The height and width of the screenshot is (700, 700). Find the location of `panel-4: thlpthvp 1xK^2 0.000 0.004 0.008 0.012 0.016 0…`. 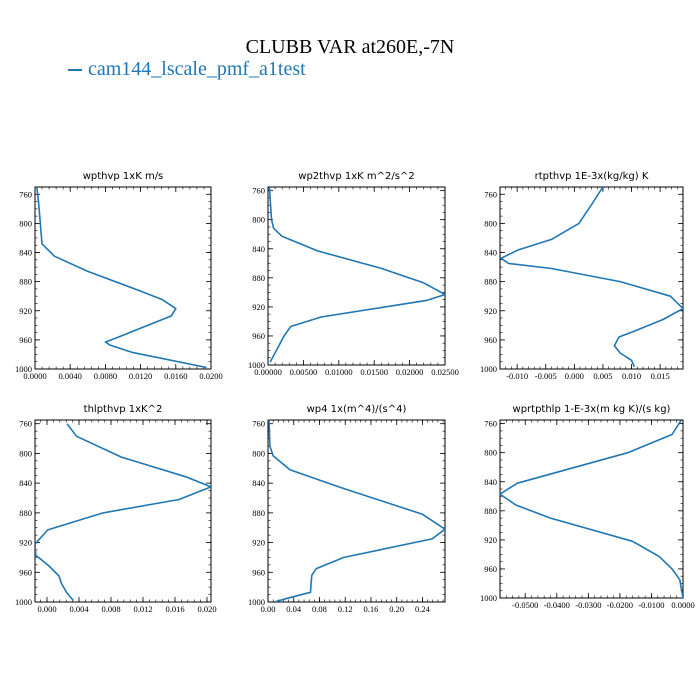

panel-4: thlpthvp 1xK^2 0.000 0.004 0.008 0.012 0.016 0… is located at coordinates (116, 509).